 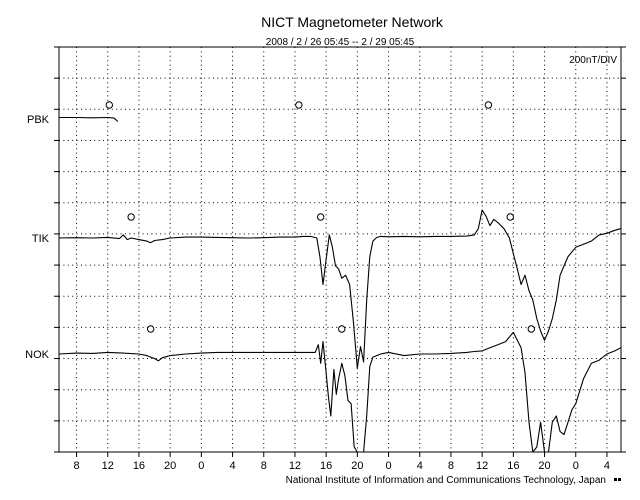 What do you see at coordinates (617, 479) in the screenshot?
I see `small-logo-mark` at bounding box center [617, 479].